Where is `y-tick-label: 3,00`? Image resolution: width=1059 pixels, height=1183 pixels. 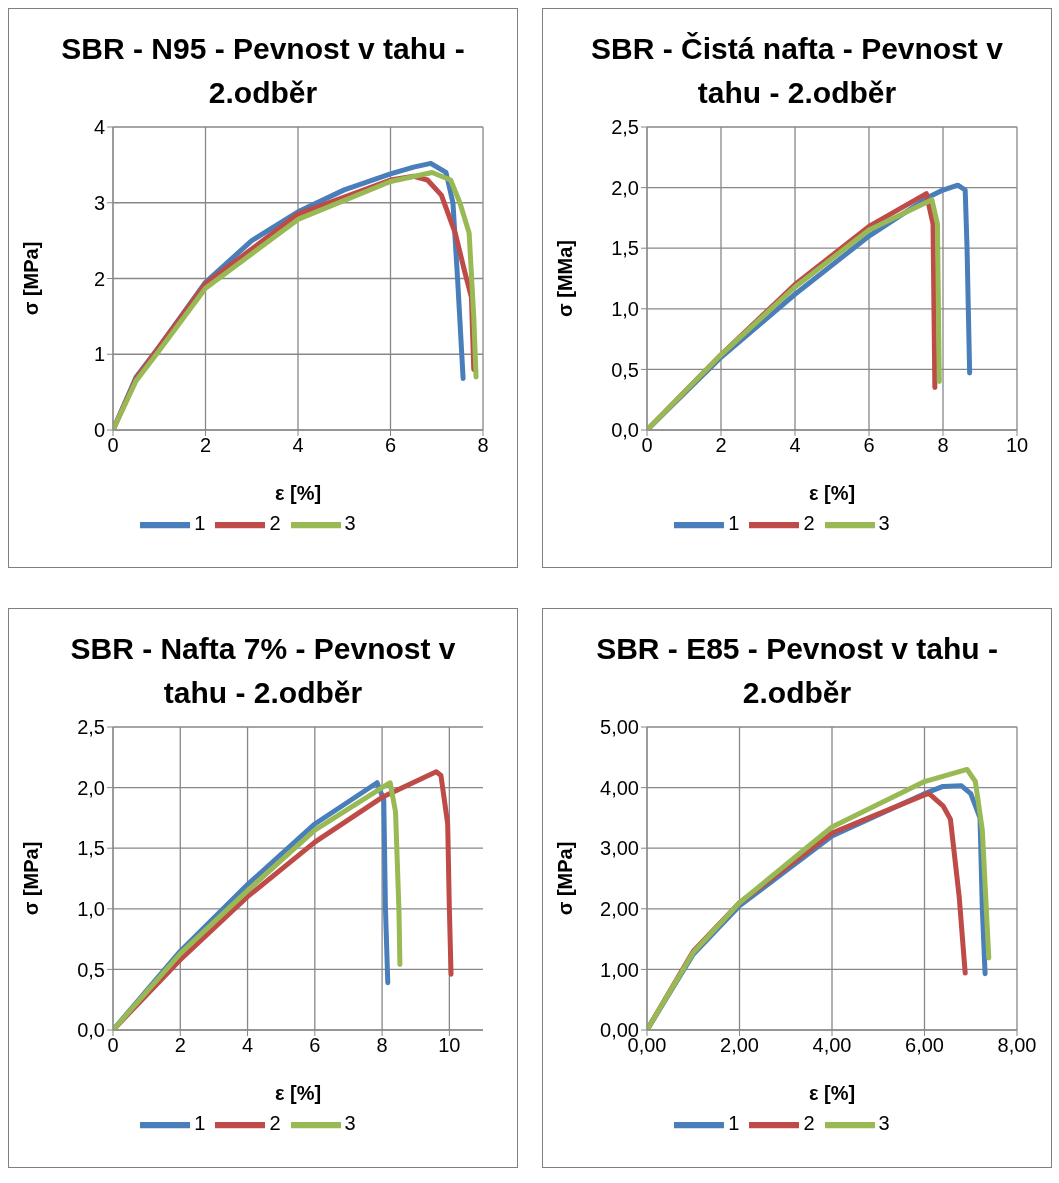 y-tick-label: 3,00 is located at coordinates (619, 848).